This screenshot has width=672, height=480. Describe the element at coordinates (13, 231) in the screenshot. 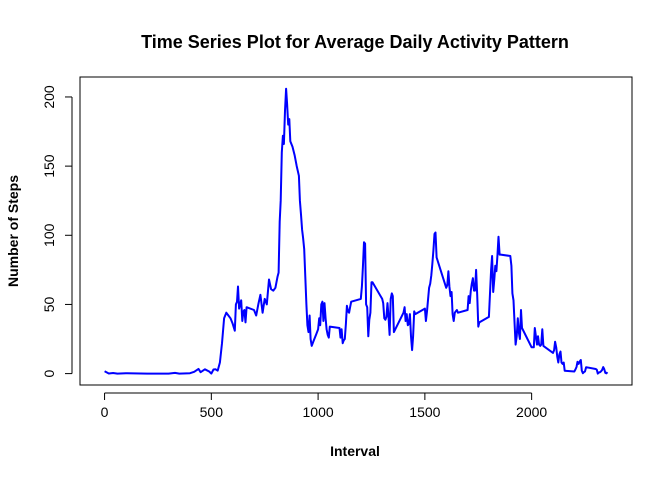

I see `y-axis-title: Number of Steps` at that location.